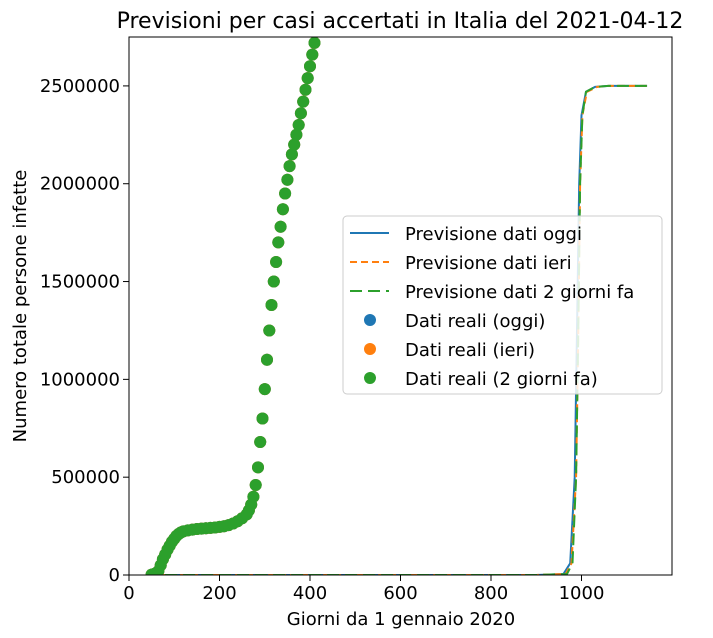 This screenshot has height=638, width=713. What do you see at coordinates (491, 593) in the screenshot?
I see `x-tick-label: 800` at bounding box center [491, 593].